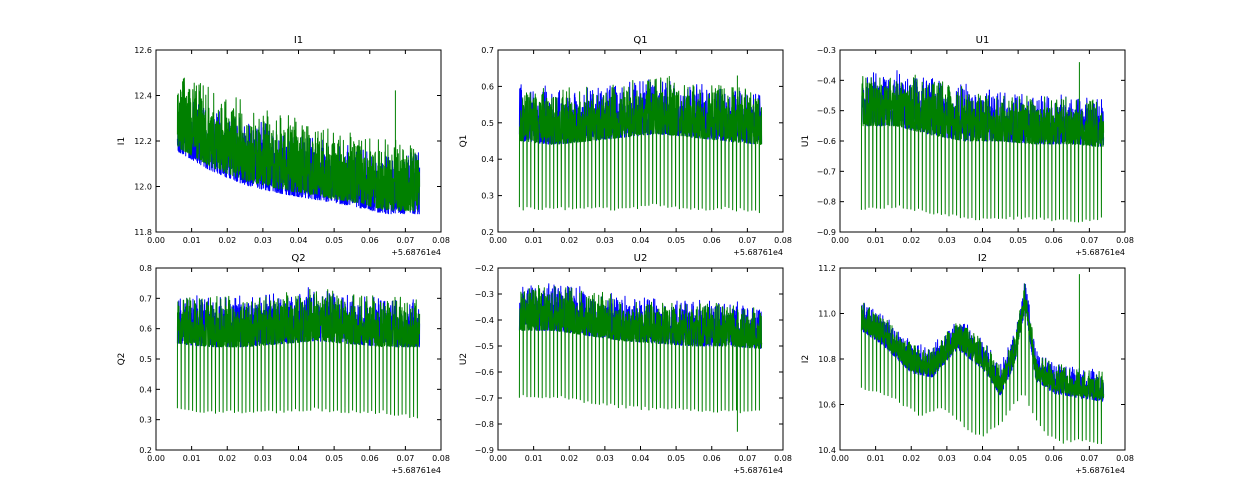 The width and height of the screenshot is (1250, 500). I want to click on y-tick-label: 0.7, so click(145, 298).